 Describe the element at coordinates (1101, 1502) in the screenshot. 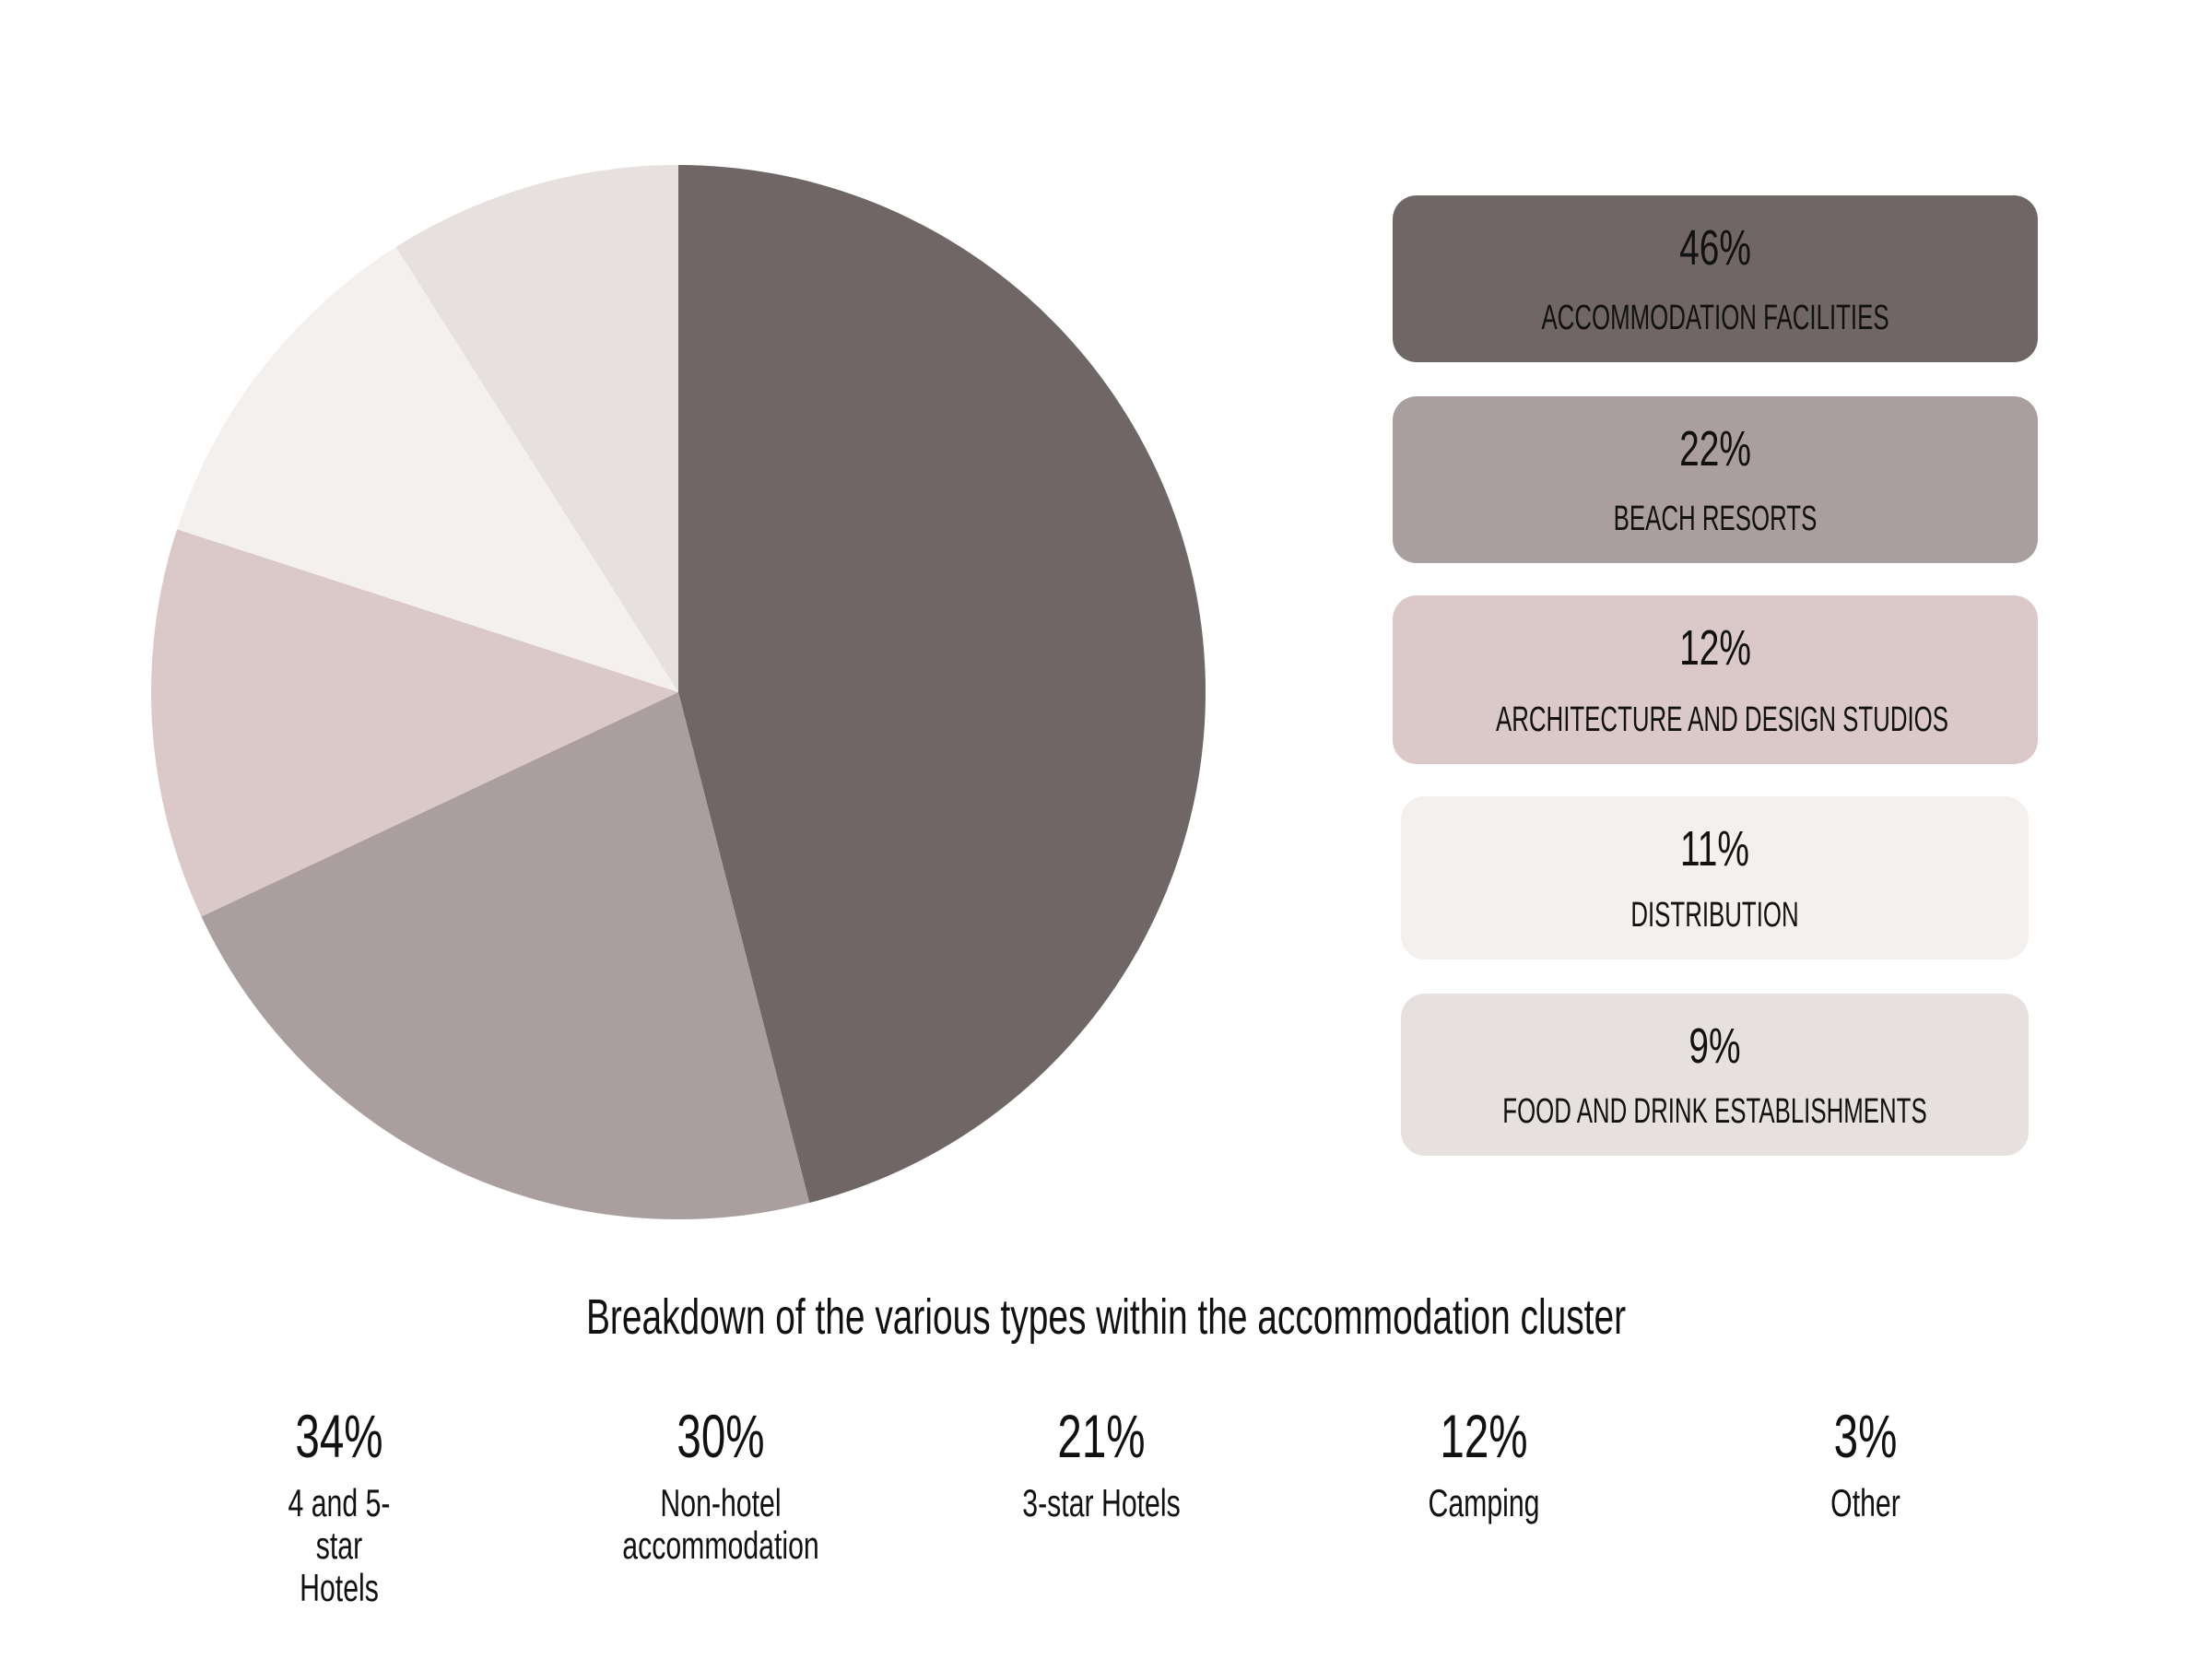

I see `breakdown-label: 3-star Hotels` at that location.